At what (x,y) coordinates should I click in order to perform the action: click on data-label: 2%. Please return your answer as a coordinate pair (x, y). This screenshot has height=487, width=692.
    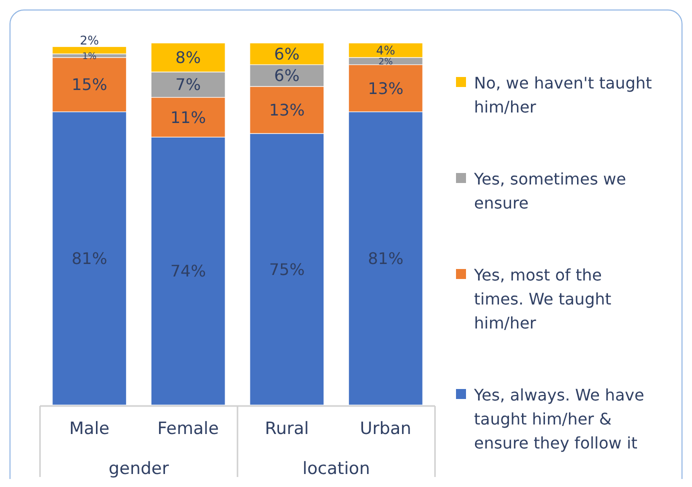
    Looking at the image, I should click on (89, 41).